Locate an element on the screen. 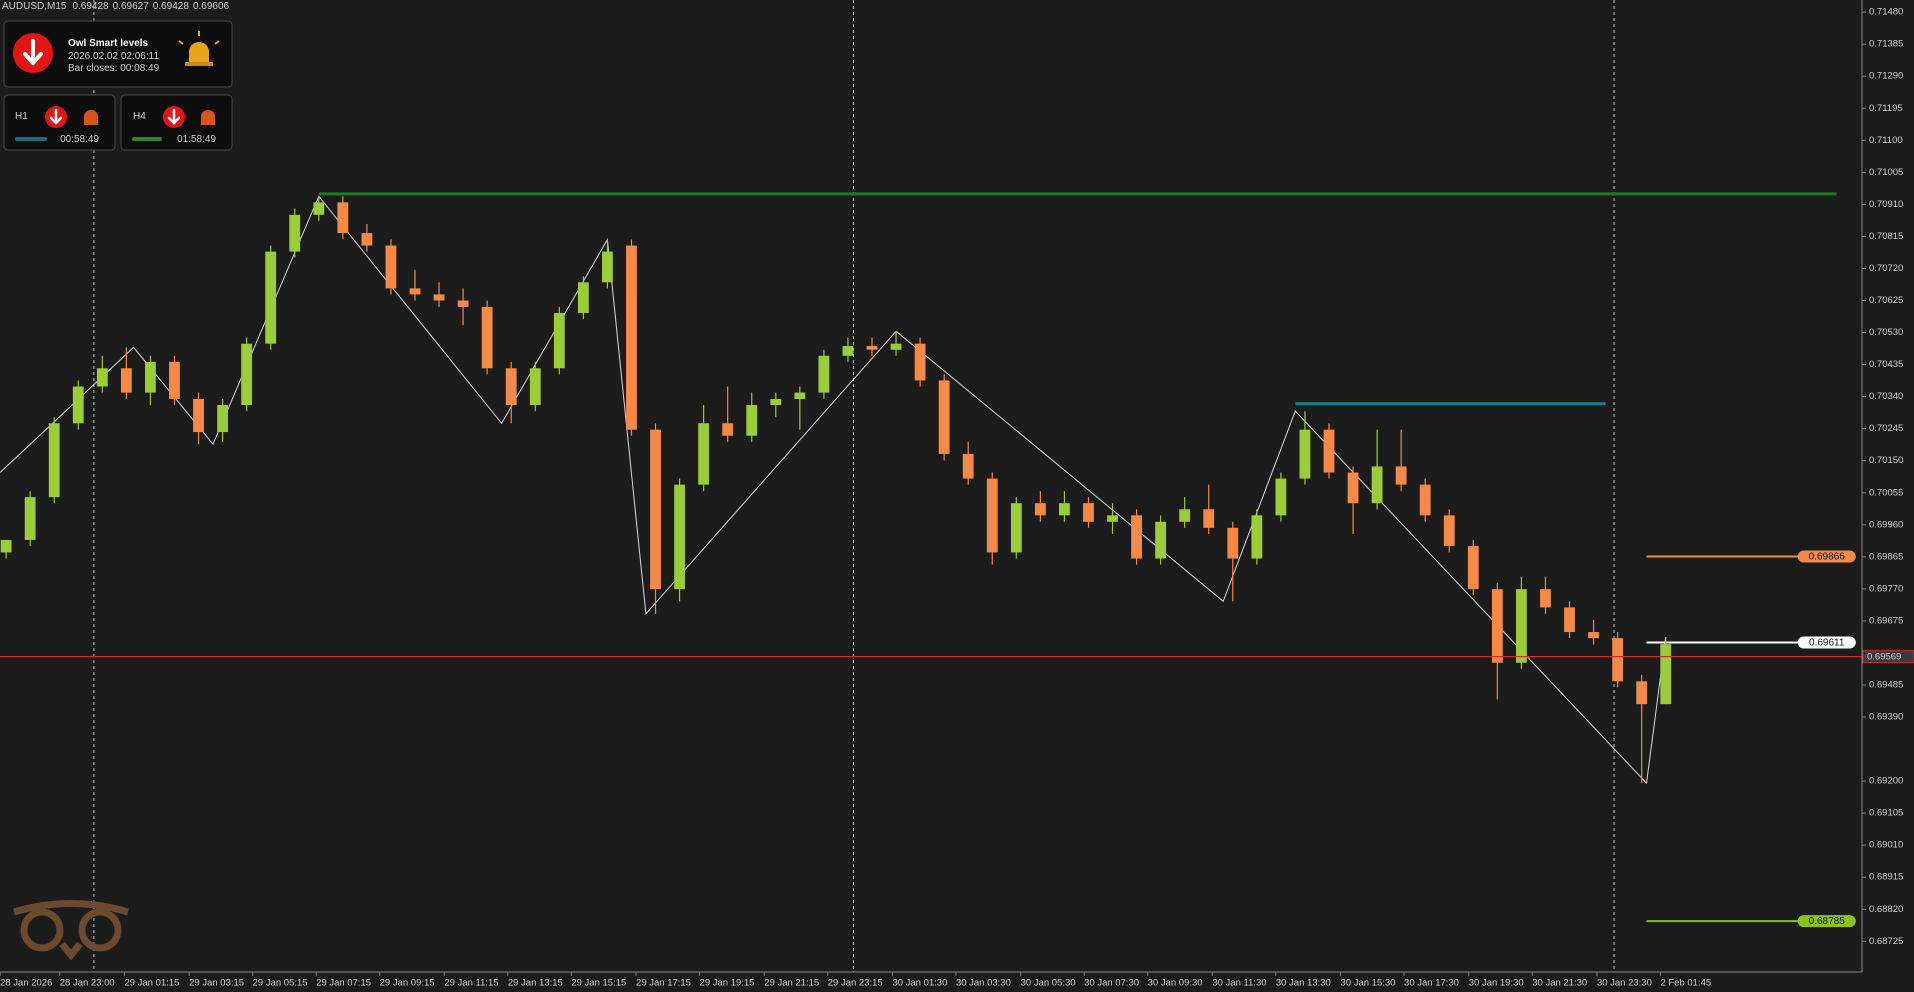 The width and height of the screenshot is (1914, 992). progress-bar is located at coordinates (31, 139).